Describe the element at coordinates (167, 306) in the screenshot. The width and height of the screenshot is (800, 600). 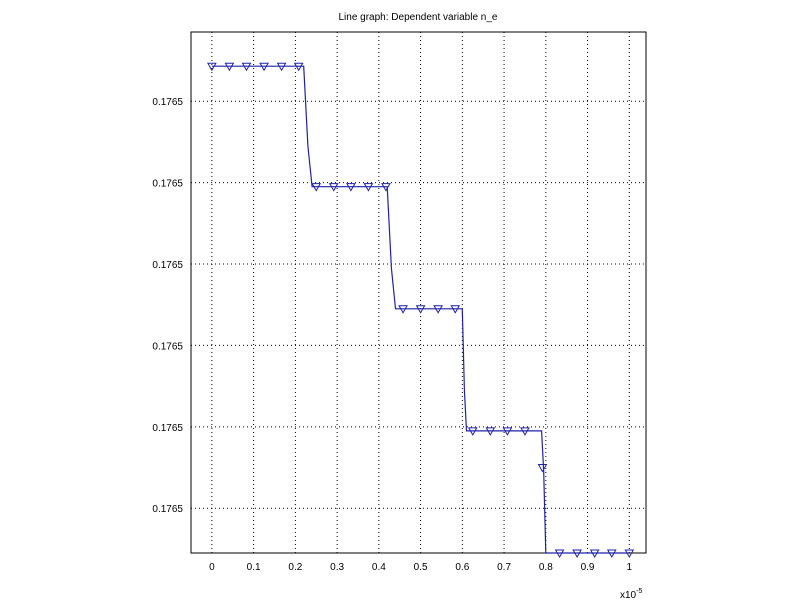
I see `y-tick-labels: 0.1765 0.1765 0.1765 0.1765 0.1765 0.1765` at that location.